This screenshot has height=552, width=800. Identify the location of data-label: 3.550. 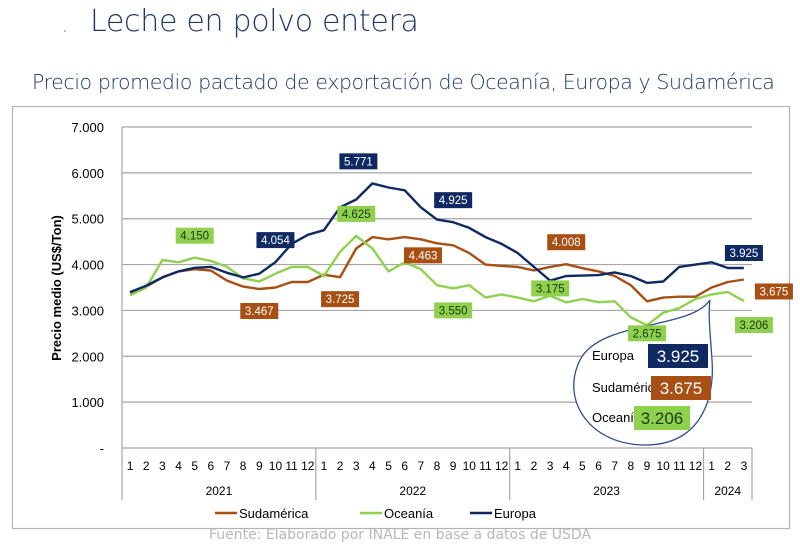
(453, 311).